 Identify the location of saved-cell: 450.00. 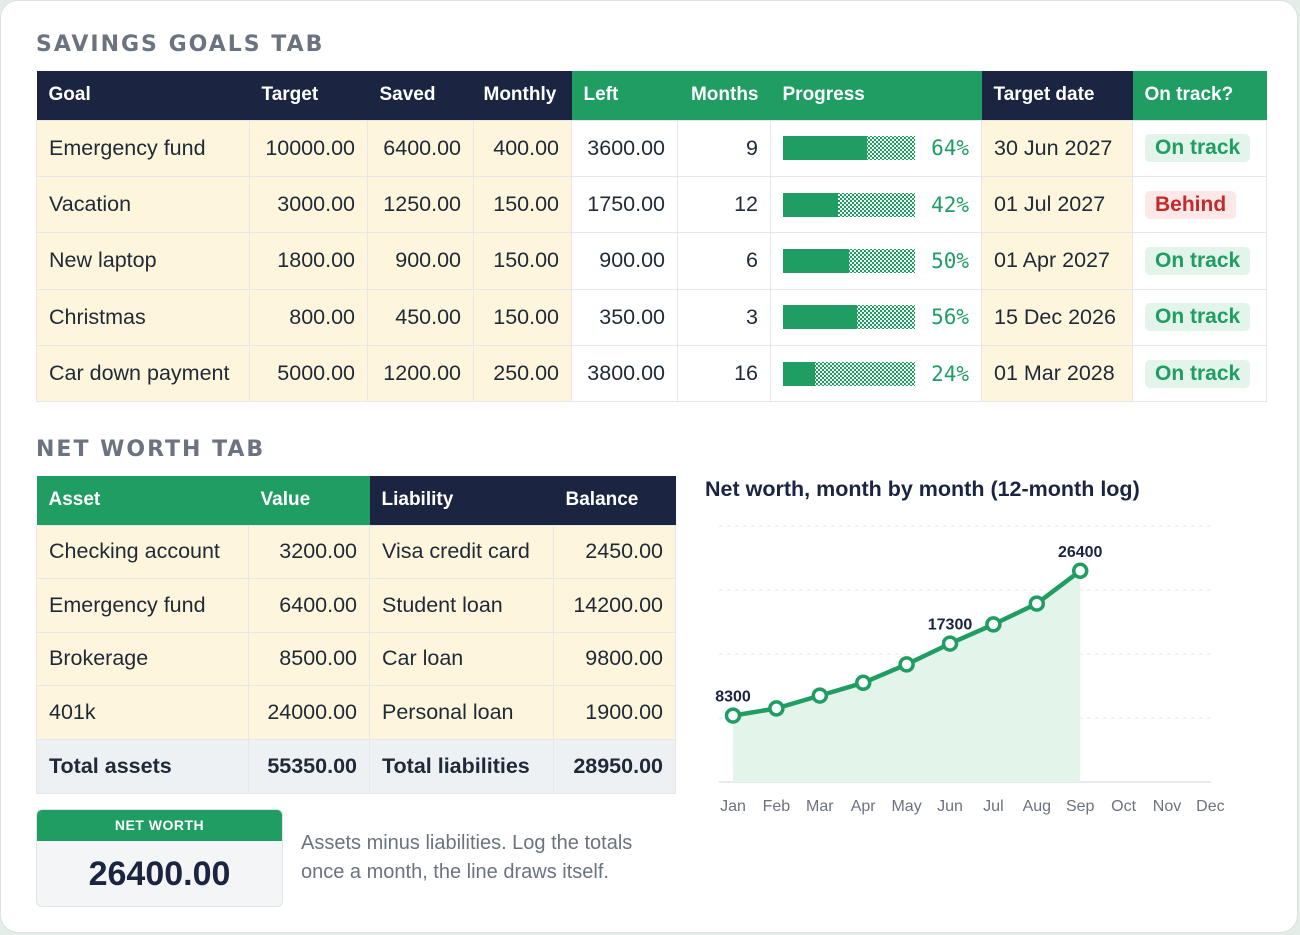
(420, 317).